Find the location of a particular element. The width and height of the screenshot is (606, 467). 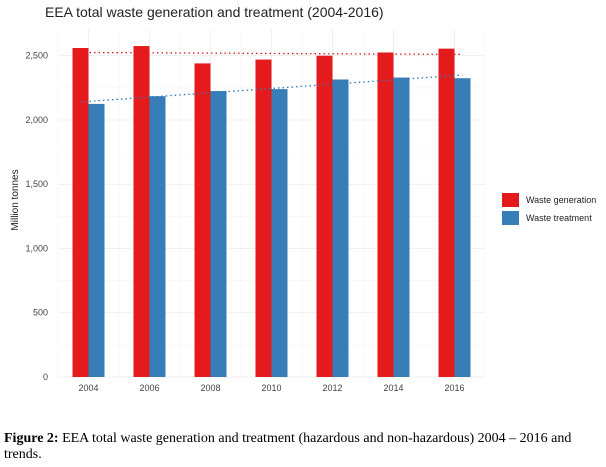

x-tick-label: 2004 is located at coordinates (88, 388).